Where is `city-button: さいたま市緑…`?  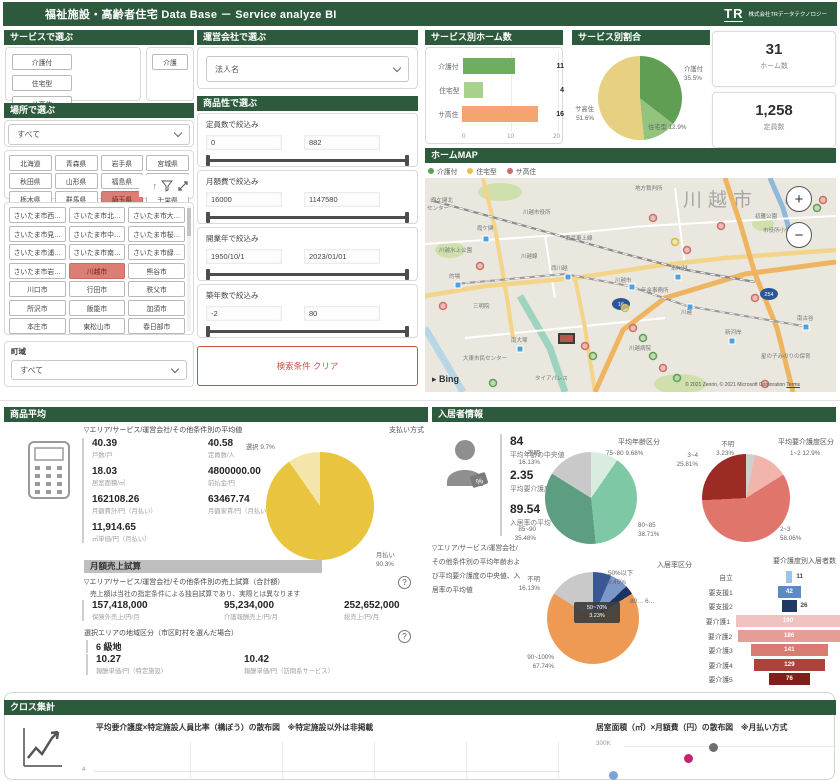 city-button: さいたま市緑… is located at coordinates (156, 252).